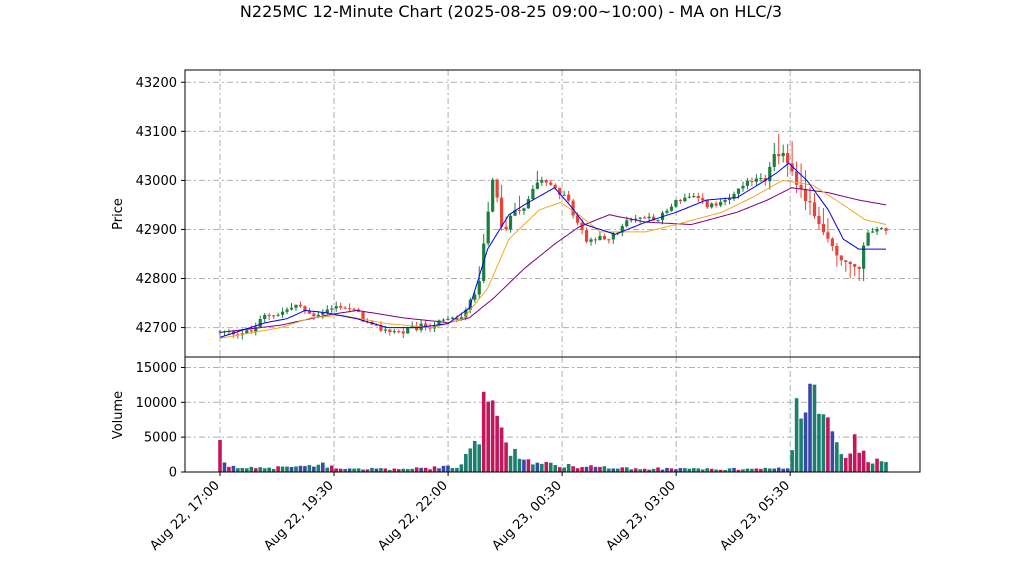 Image resolution: width=1022 pixels, height=575 pixels. I want to click on volume-axis-label: Volume, so click(118, 415).